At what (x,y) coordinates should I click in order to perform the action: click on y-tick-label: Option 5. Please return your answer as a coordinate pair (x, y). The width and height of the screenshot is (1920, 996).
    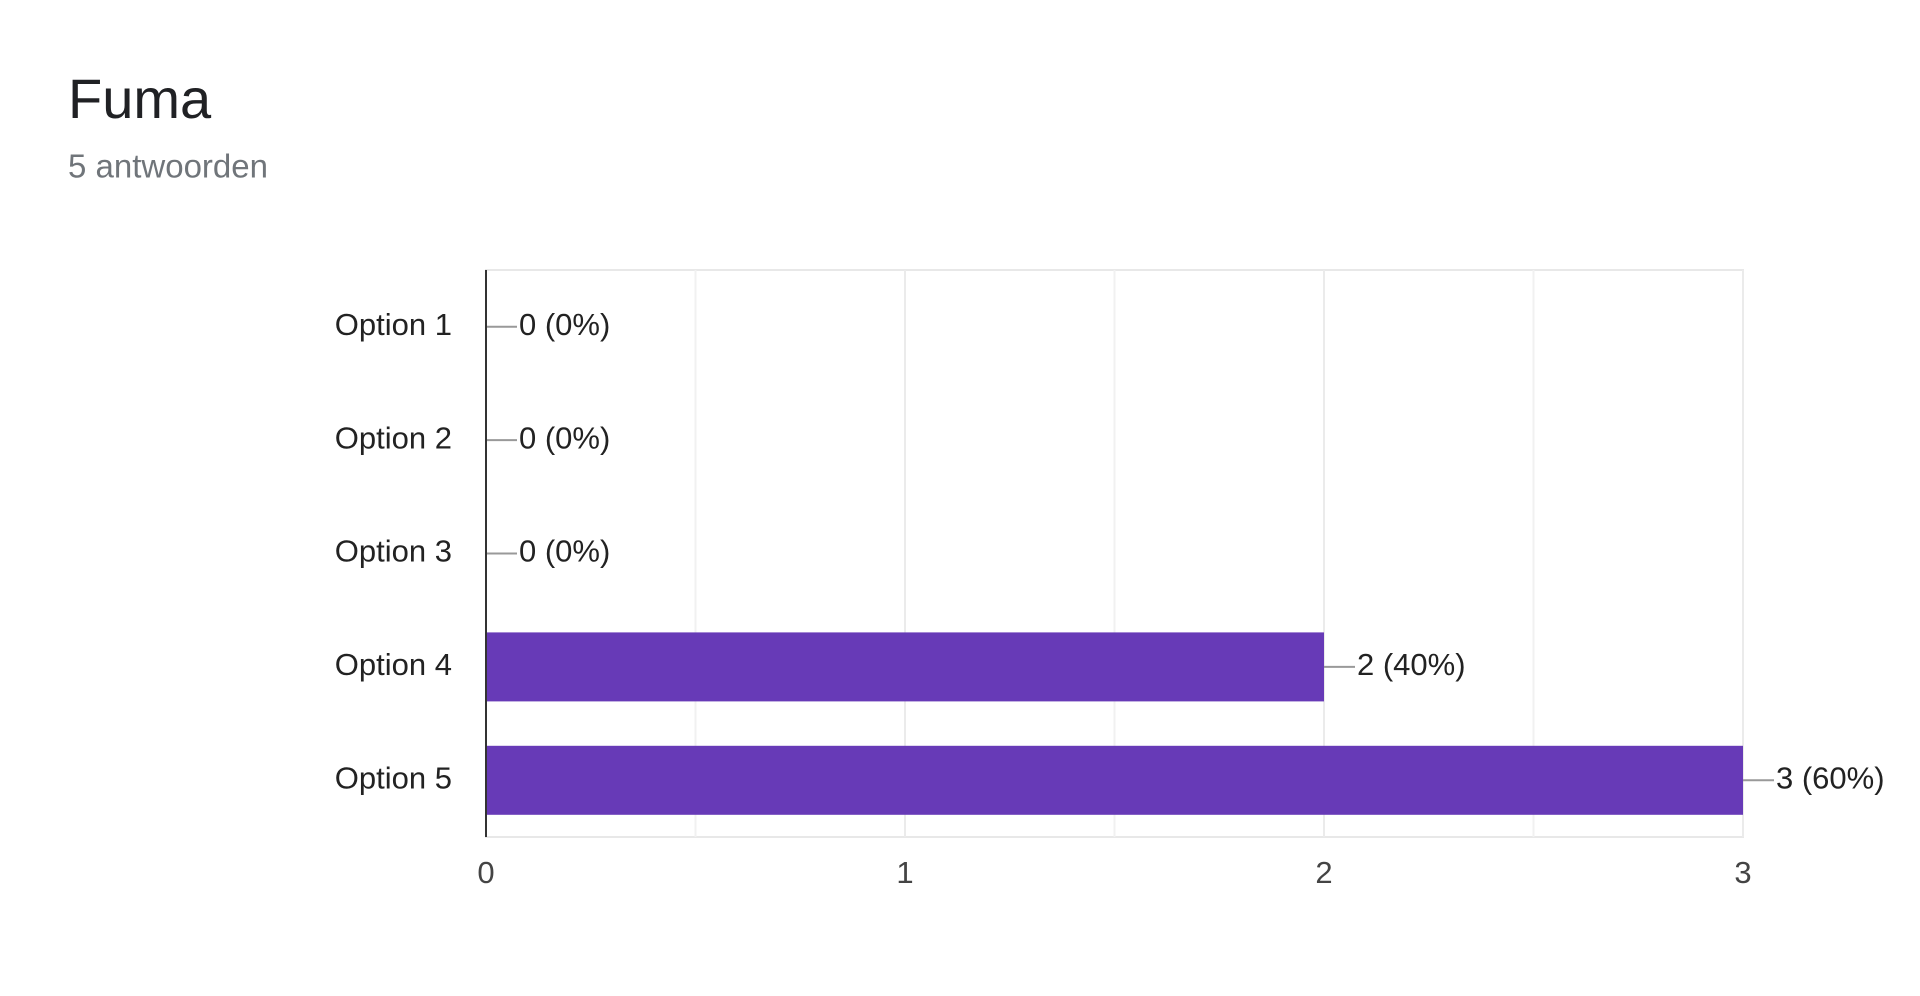
    Looking at the image, I should click on (393, 777).